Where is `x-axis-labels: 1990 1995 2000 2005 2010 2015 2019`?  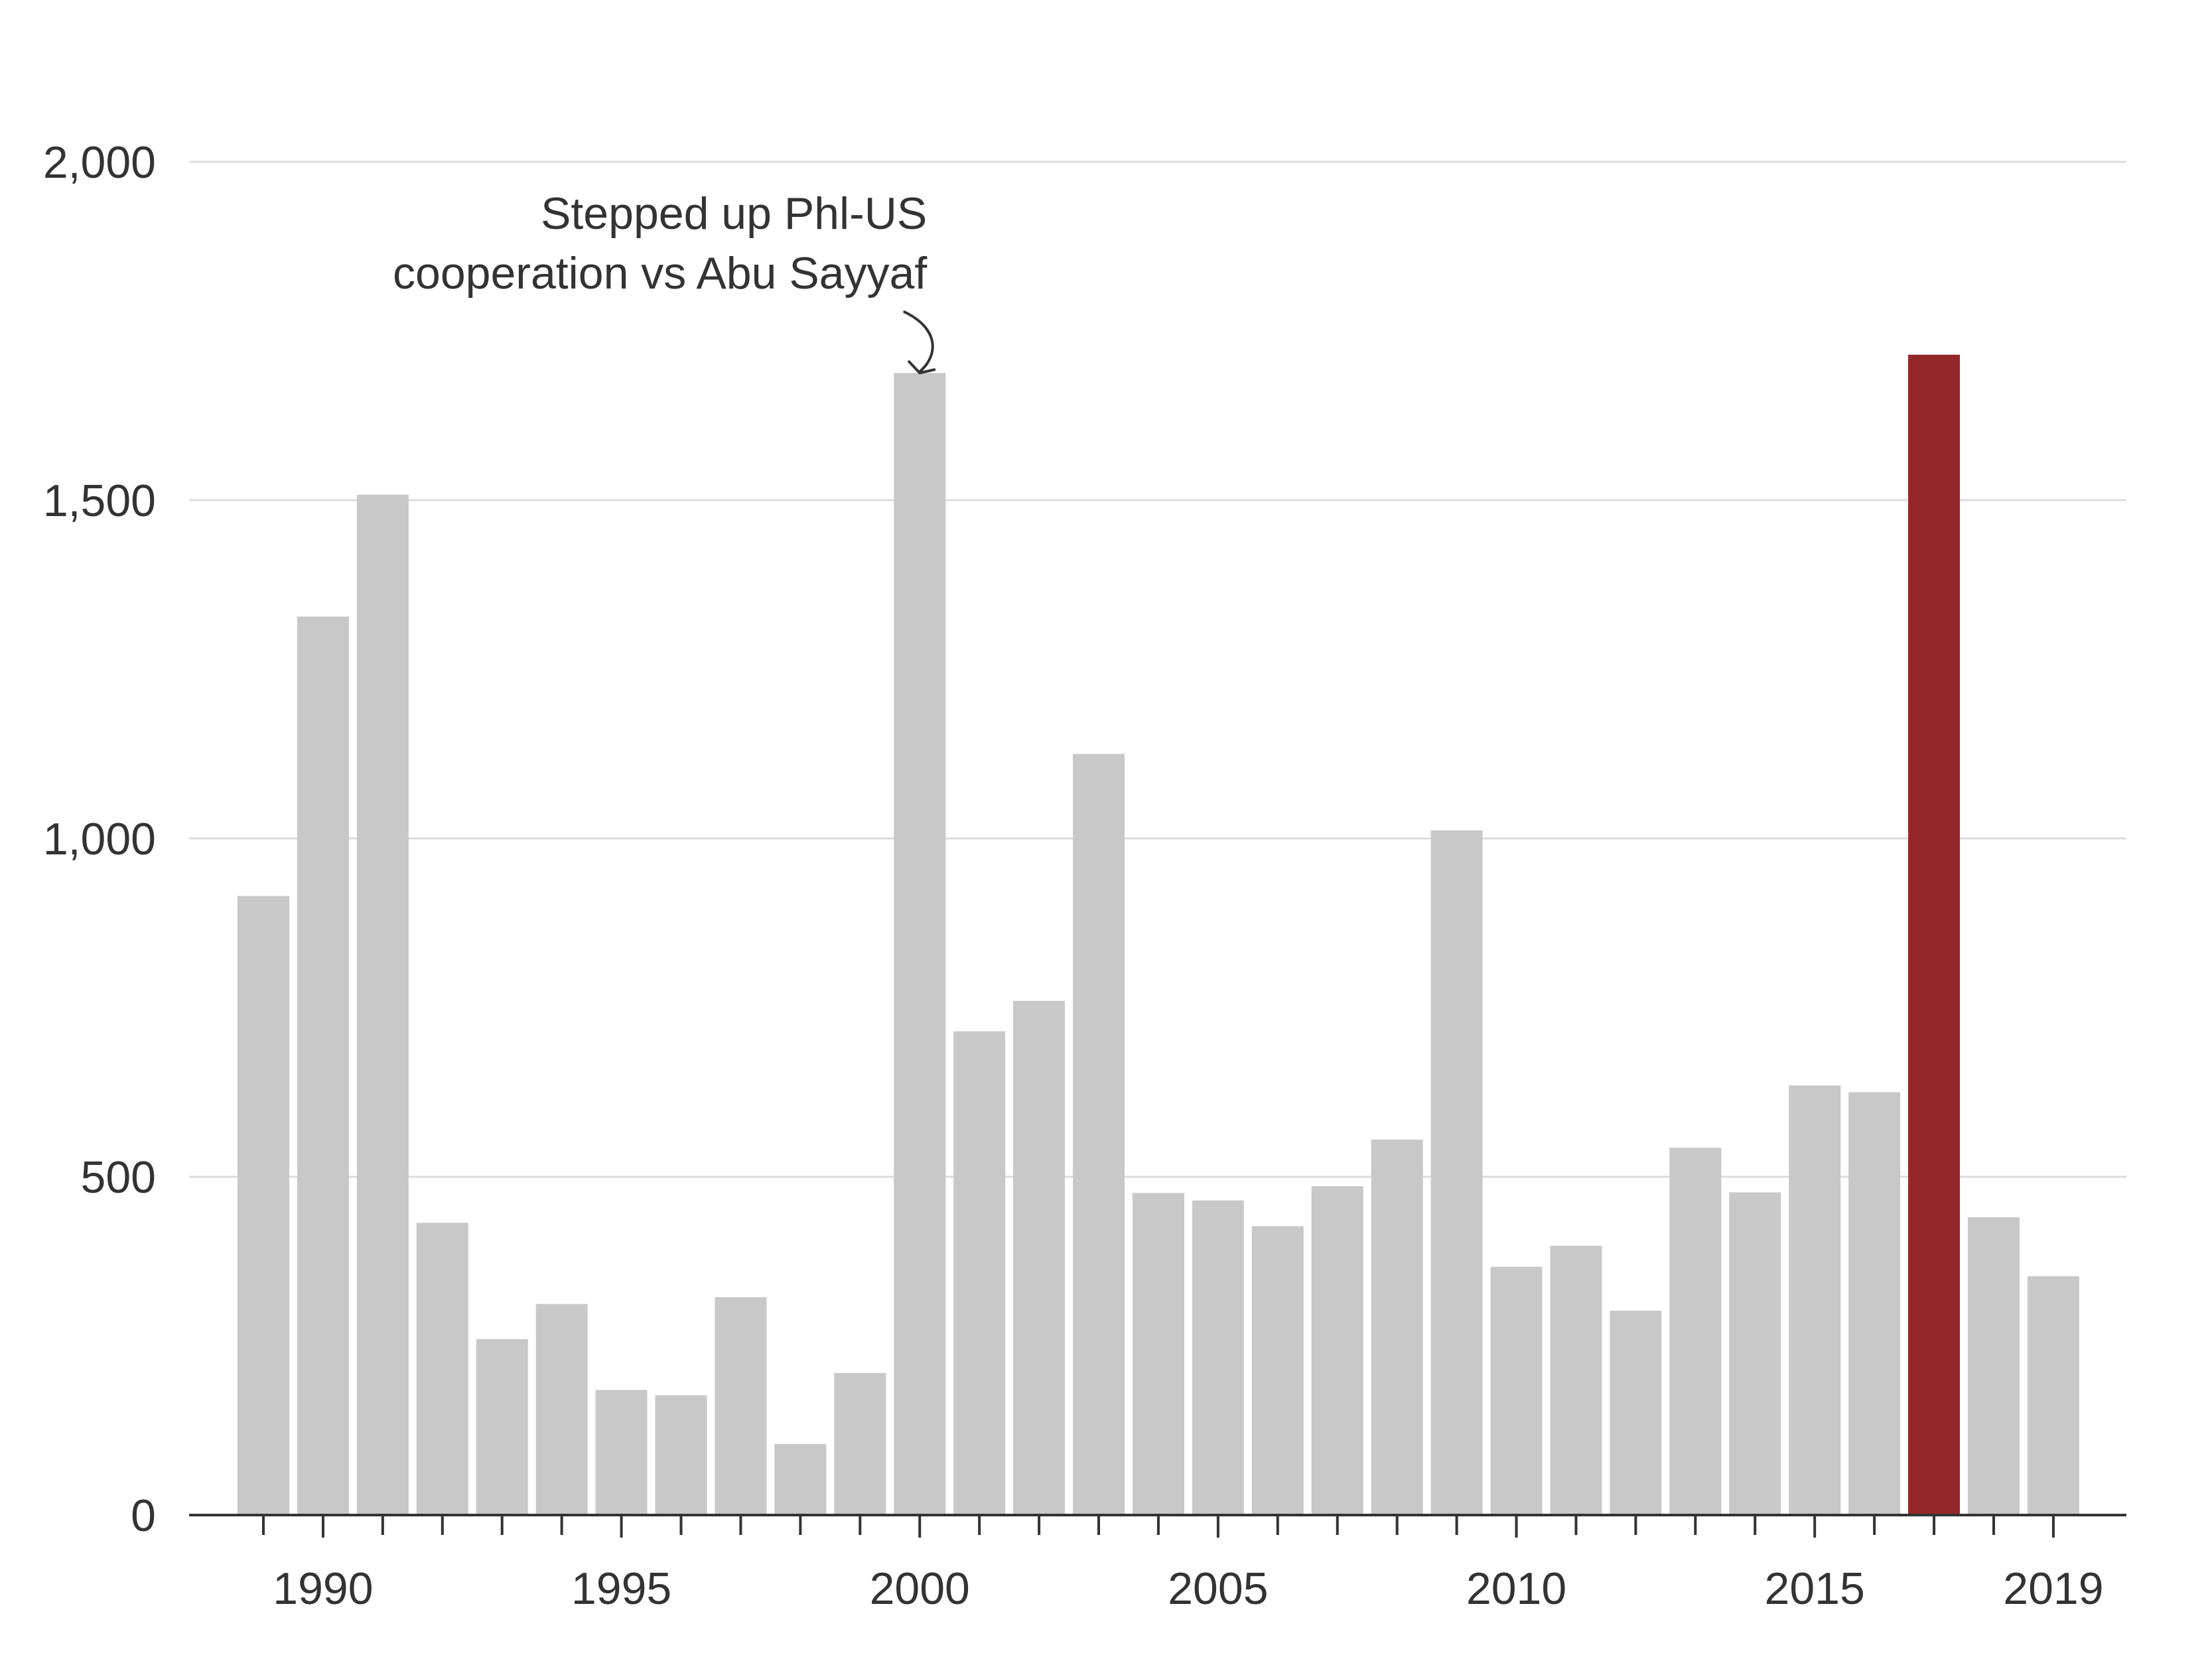
x-axis-labels: 1990 1995 2000 2005 2010 2015 2019 is located at coordinates (1188, 1589).